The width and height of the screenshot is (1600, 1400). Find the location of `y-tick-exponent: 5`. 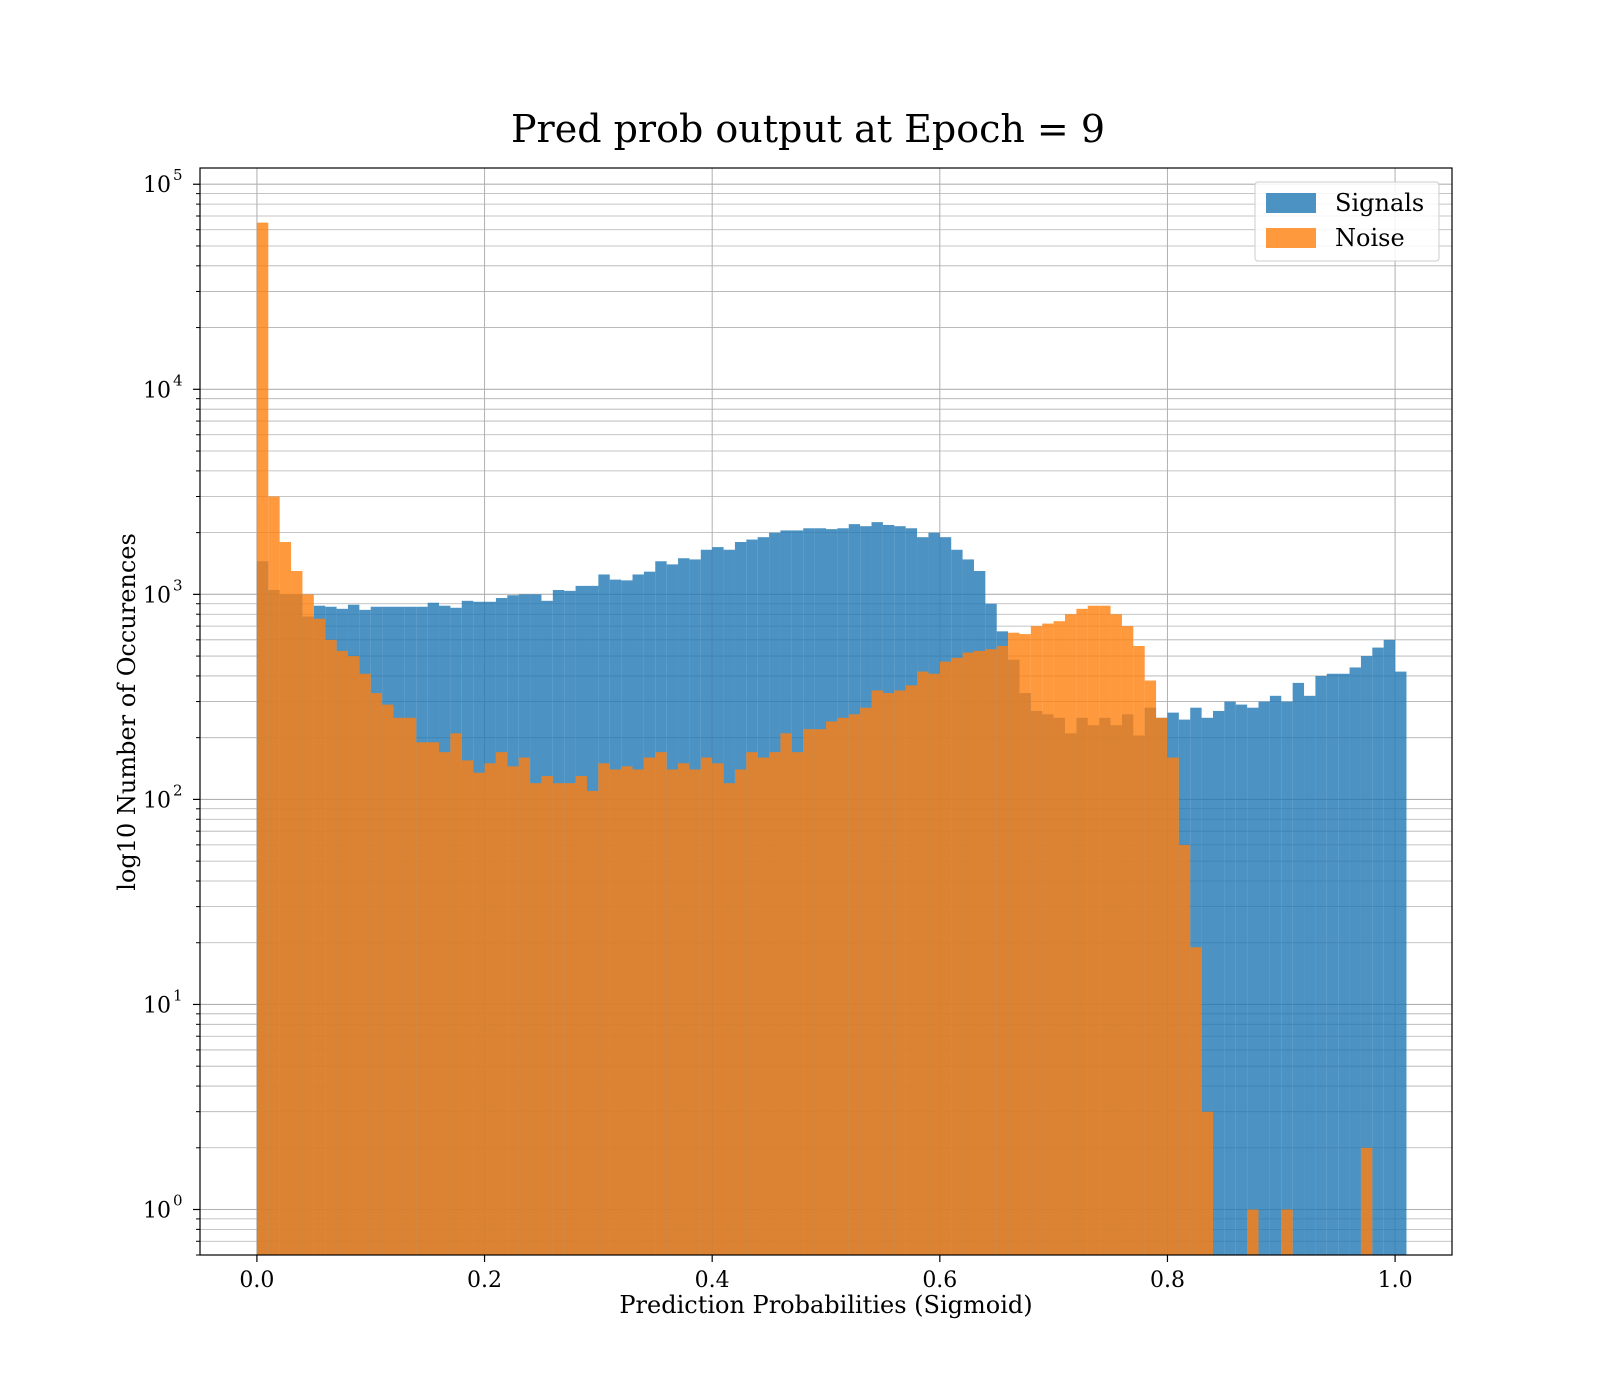

y-tick-exponent: 5 is located at coordinates (178, 175).